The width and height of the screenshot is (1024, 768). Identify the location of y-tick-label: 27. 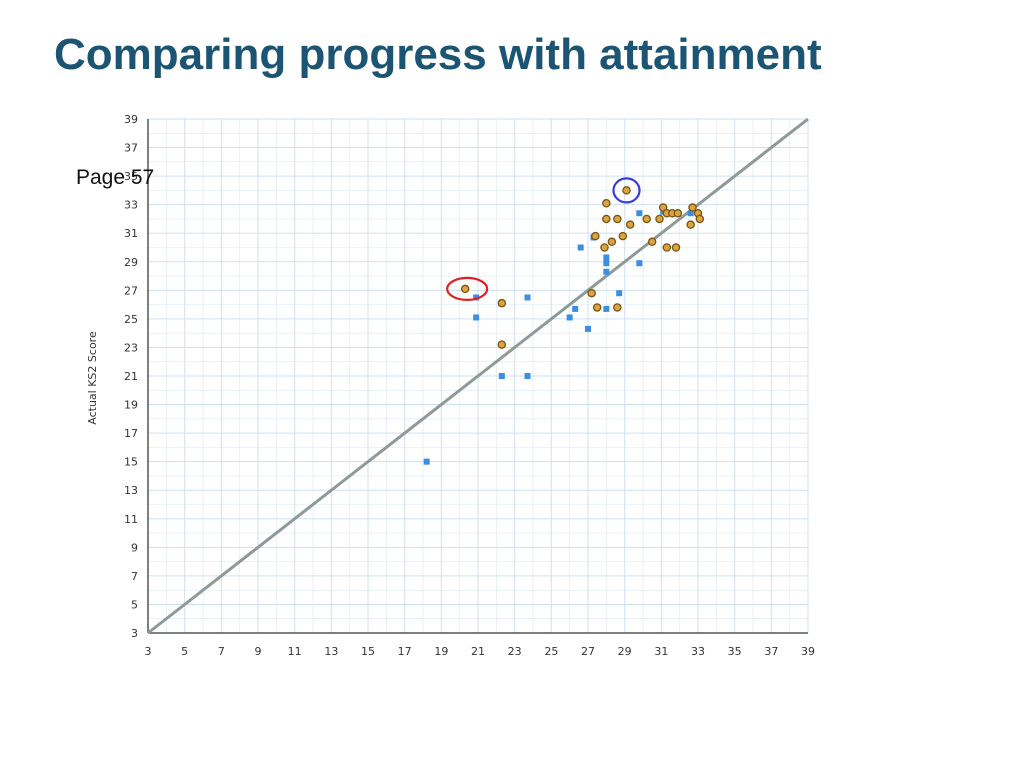
(131, 290).